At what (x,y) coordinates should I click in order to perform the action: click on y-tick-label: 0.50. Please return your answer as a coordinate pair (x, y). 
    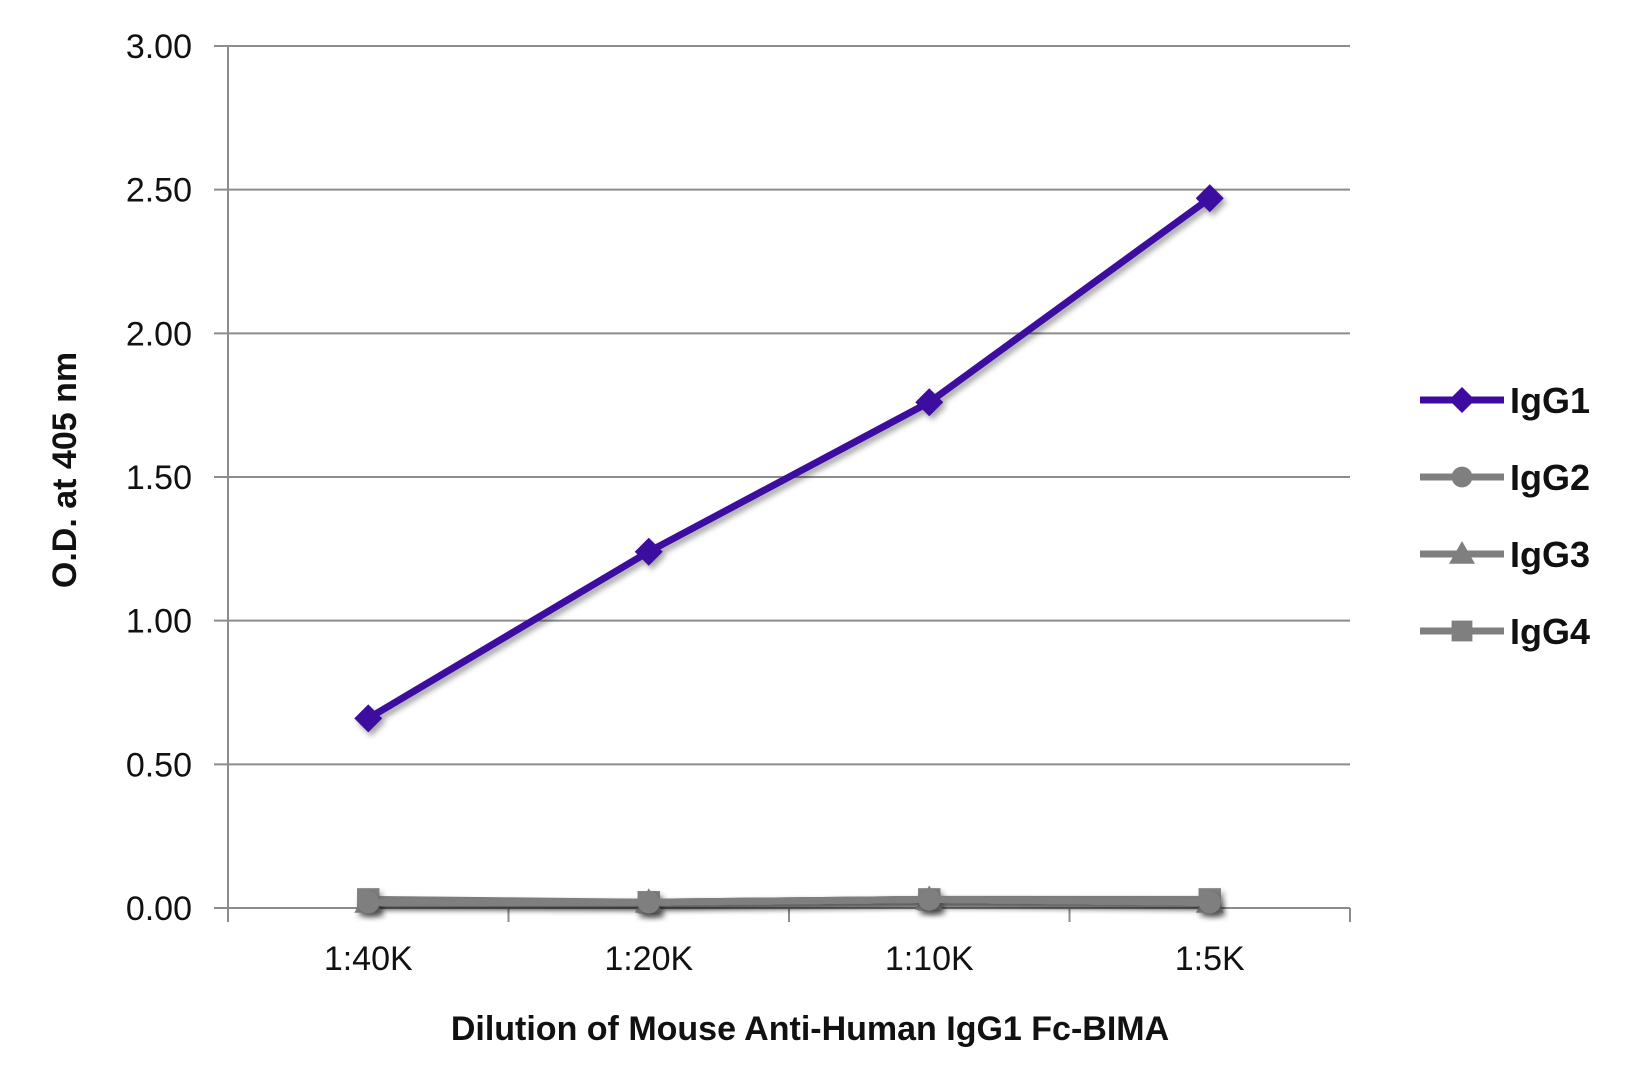
    Looking at the image, I should click on (159, 765).